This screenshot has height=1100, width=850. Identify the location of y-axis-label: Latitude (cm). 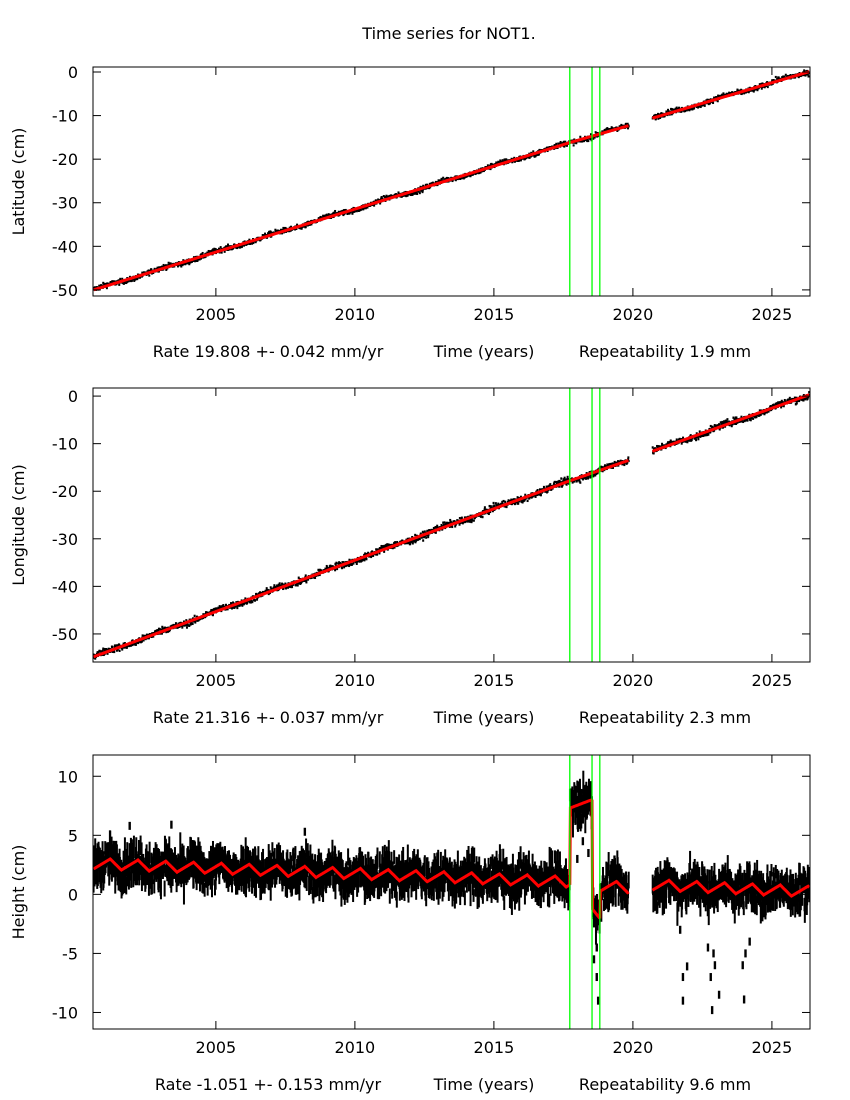
(18, 182).